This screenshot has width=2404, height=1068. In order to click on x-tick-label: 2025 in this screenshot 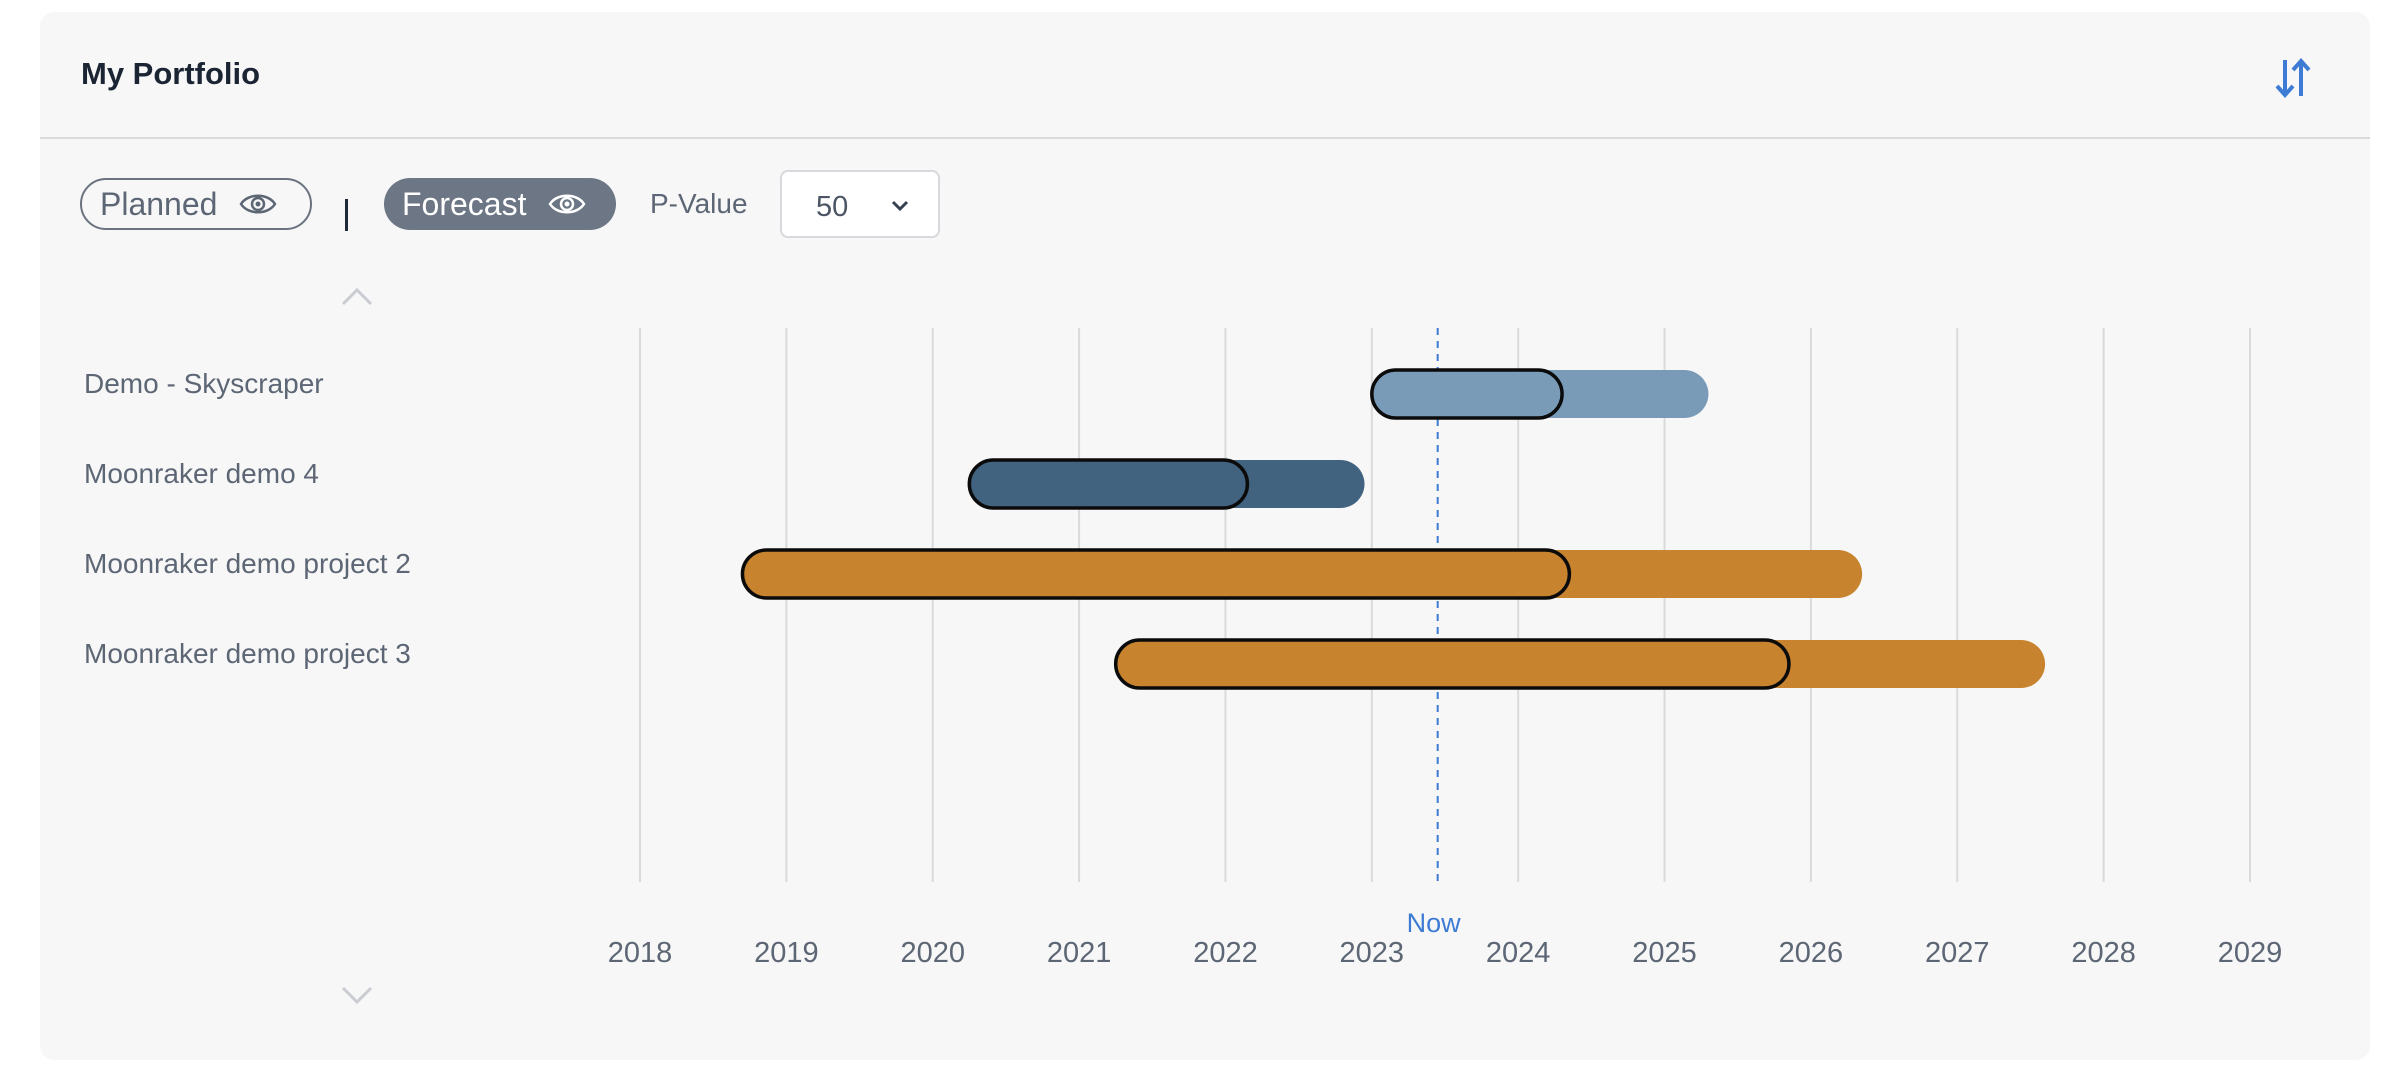, I will do `click(1664, 953)`.